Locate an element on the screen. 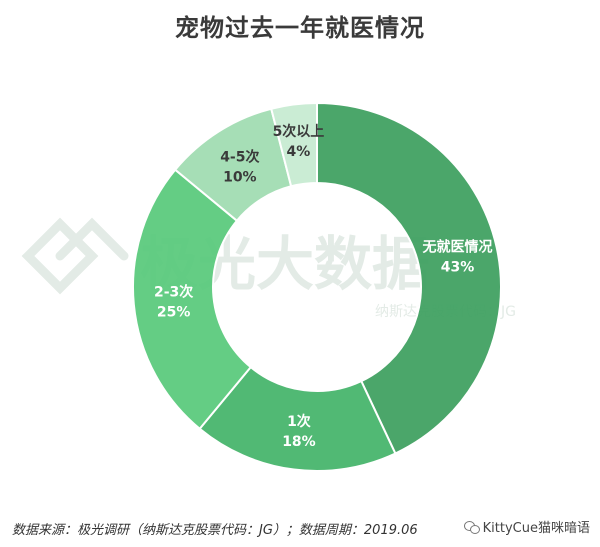 This screenshot has width=600, height=547. slice-label-3: 4-5次 is located at coordinates (239, 156).